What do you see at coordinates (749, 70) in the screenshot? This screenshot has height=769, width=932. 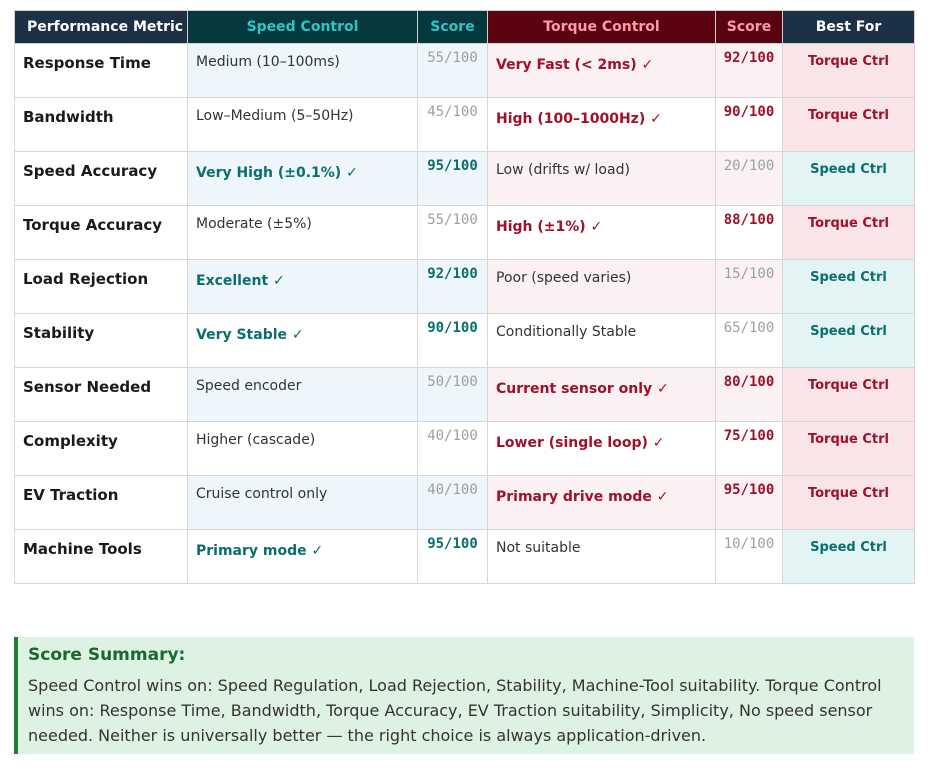 I see `torque-score-cell: 92/100` at bounding box center [749, 70].